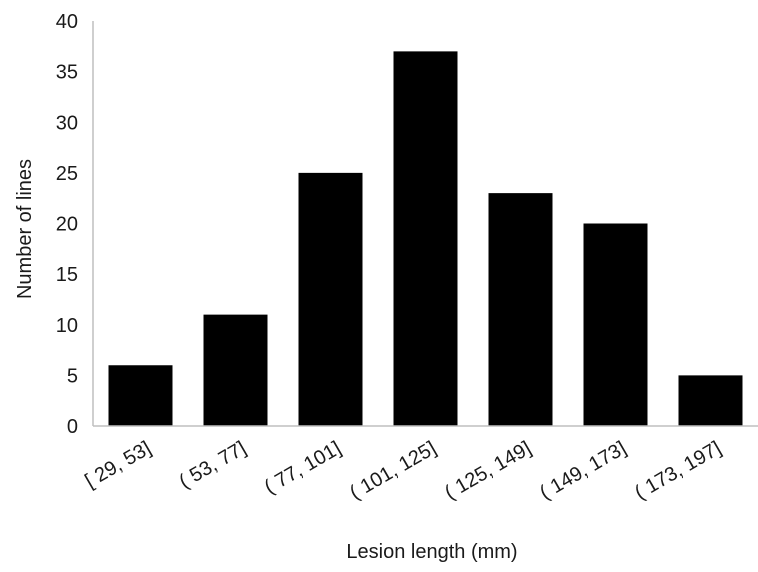 This screenshot has width=758, height=572. What do you see at coordinates (583, 470) in the screenshot?
I see `x-tick-label: ( 149, 173]` at bounding box center [583, 470].